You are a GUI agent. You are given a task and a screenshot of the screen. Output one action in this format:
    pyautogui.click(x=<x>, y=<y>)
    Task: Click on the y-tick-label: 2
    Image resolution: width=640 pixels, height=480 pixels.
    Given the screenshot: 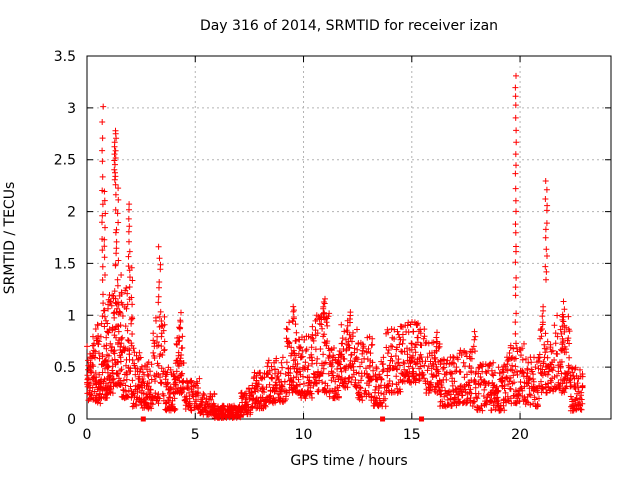 What is the action you would take?
    pyautogui.click(x=71, y=213)
    